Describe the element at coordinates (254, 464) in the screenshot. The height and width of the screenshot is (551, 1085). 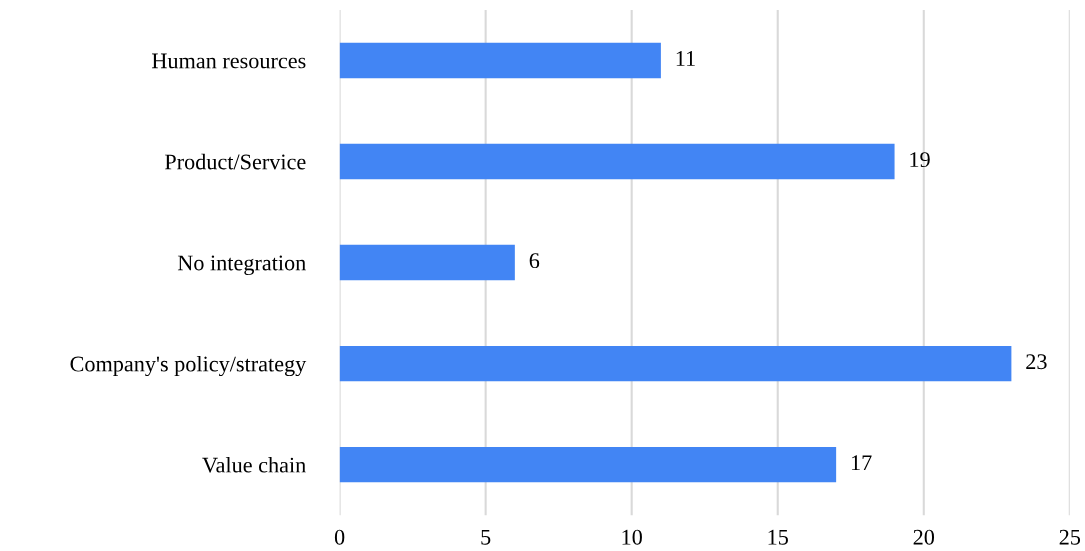
I see `y-tick-label: Value chain` at that location.